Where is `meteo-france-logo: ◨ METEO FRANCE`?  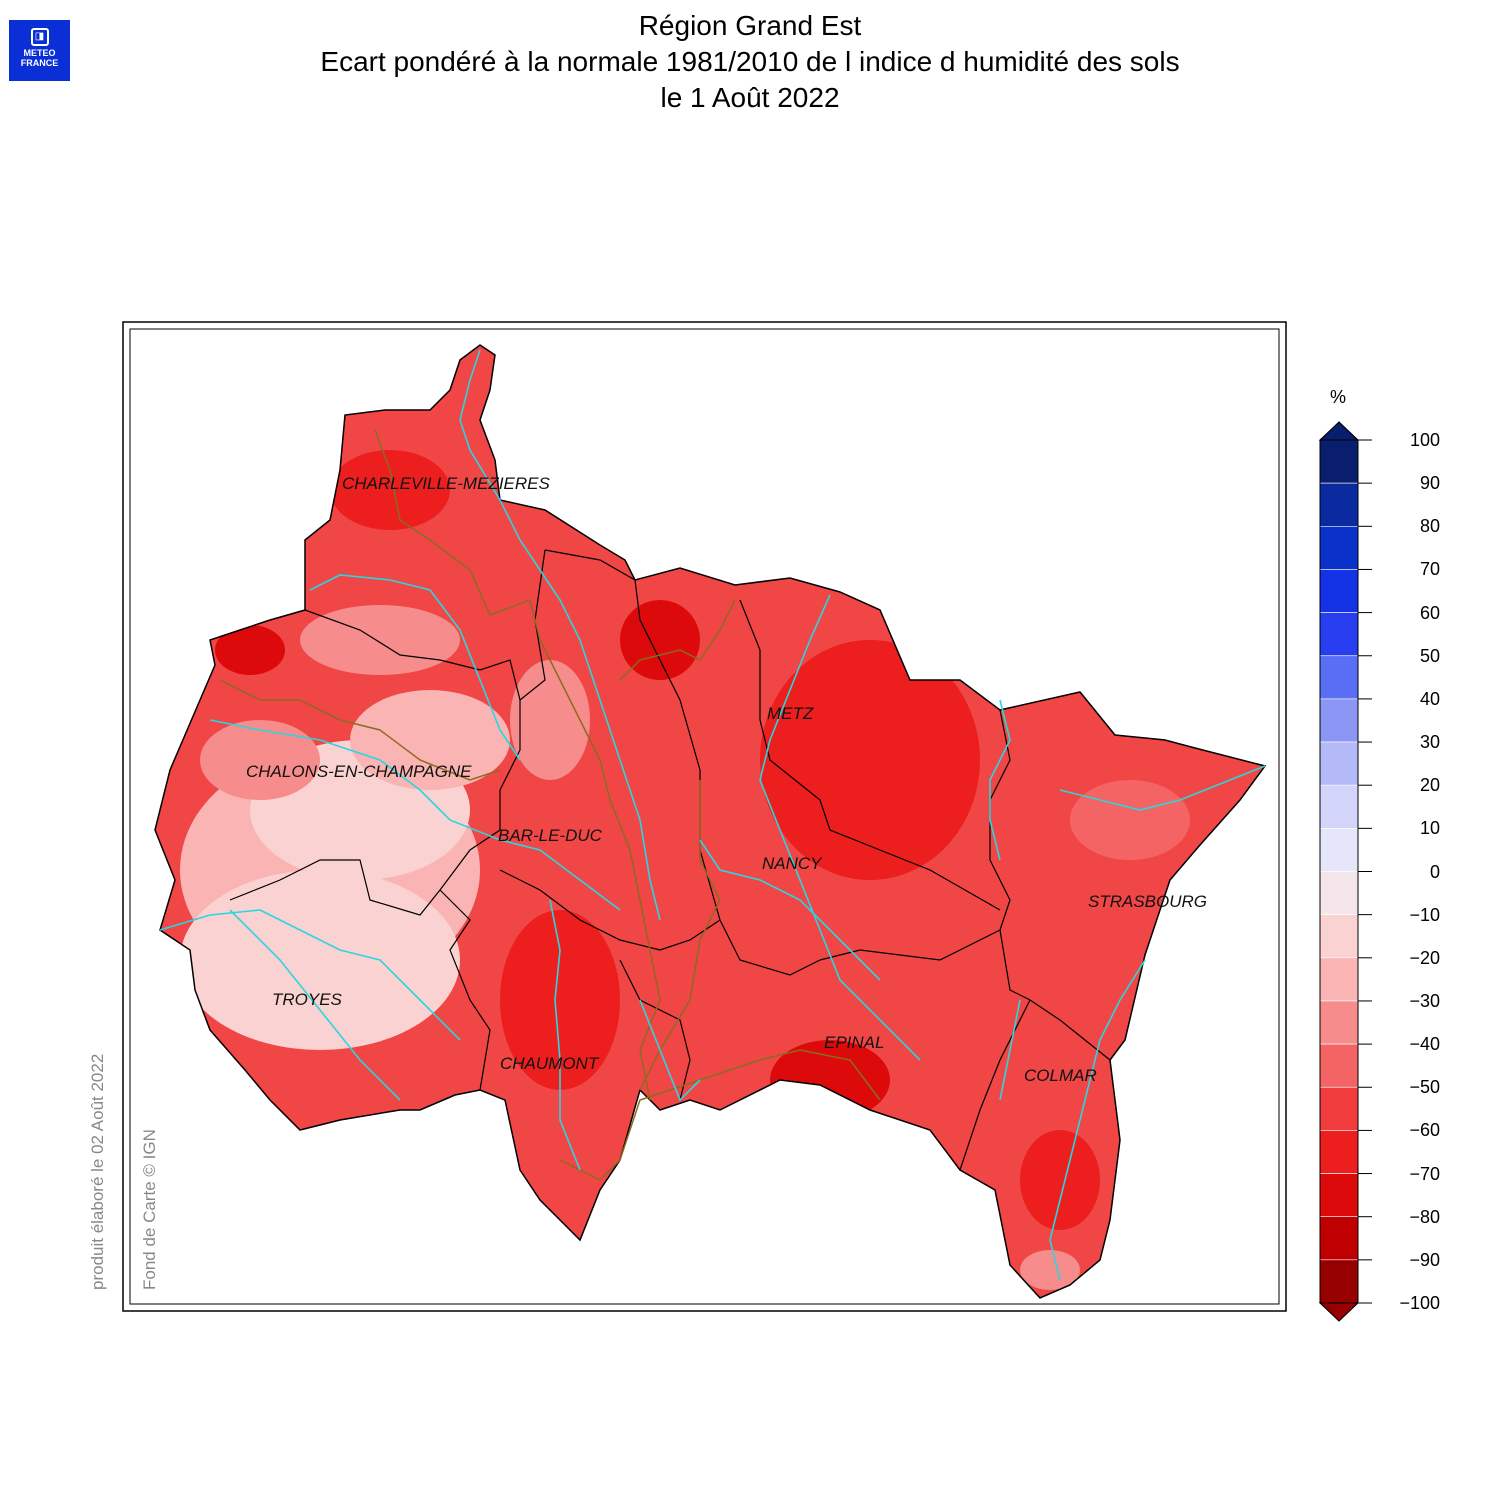 meteo-france-logo: ◨ METEO FRANCE is located at coordinates (39, 50).